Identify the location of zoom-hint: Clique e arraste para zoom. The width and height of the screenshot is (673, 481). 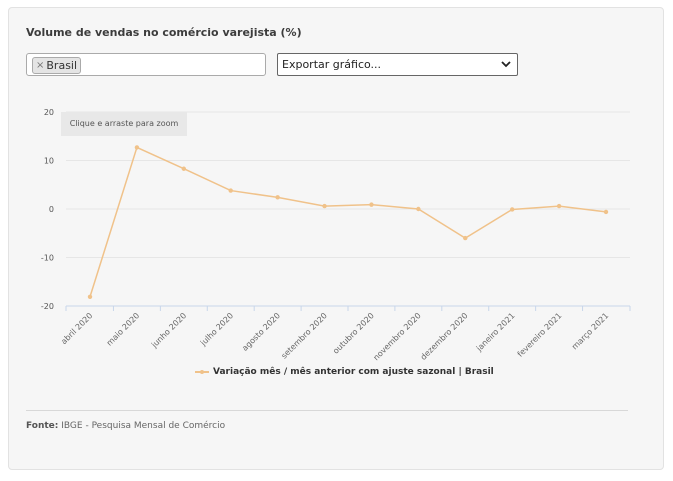
(124, 124).